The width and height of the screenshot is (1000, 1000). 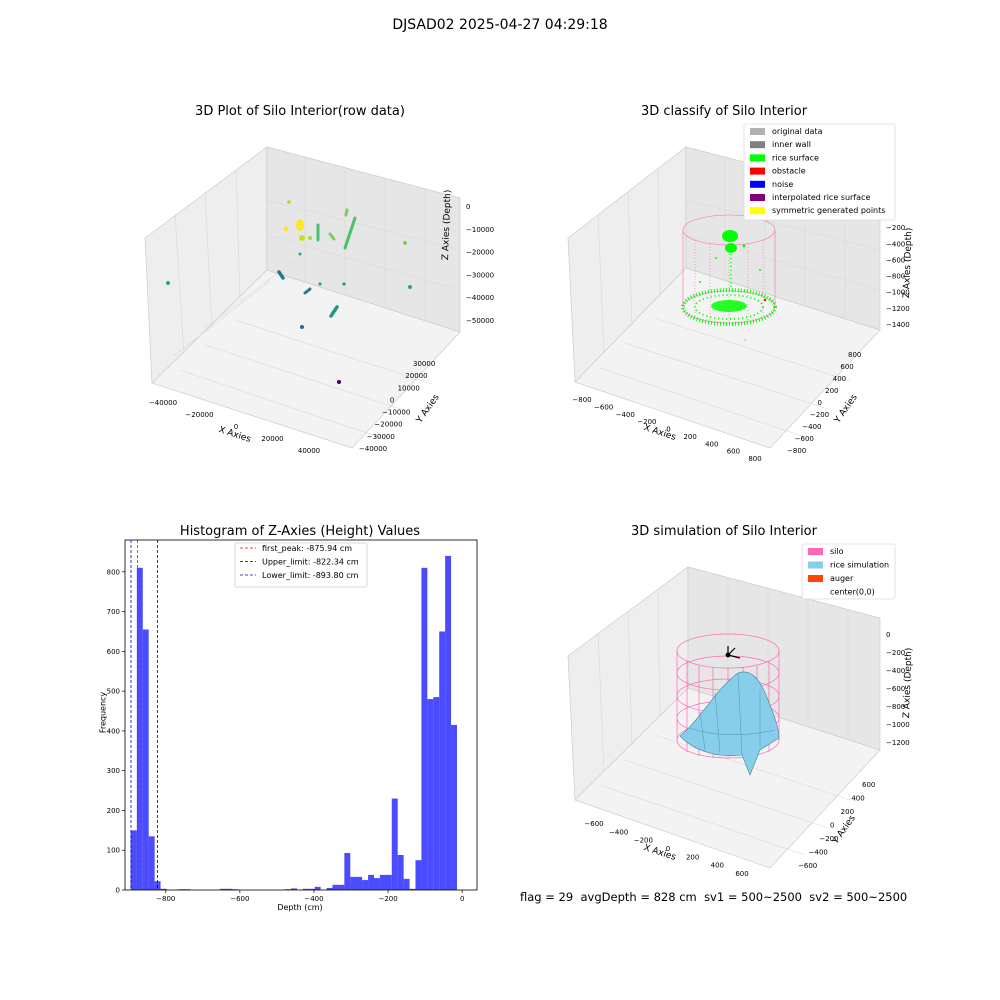 I want to click on classify-y-tick: 600, so click(x=846, y=367).